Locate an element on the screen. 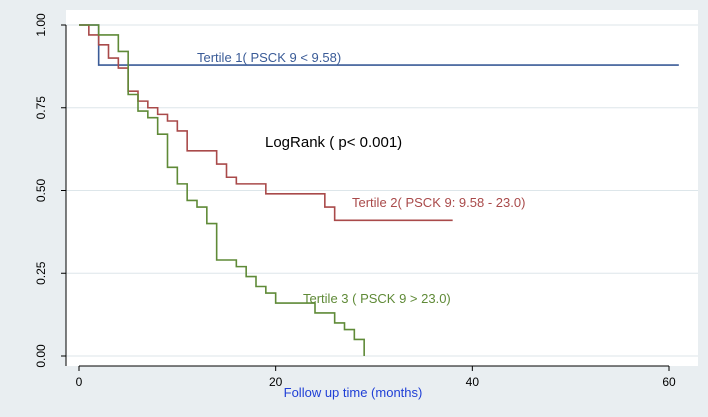 This screenshot has width=708, height=417. x-tick-label-3: 60 is located at coordinates (669, 382).